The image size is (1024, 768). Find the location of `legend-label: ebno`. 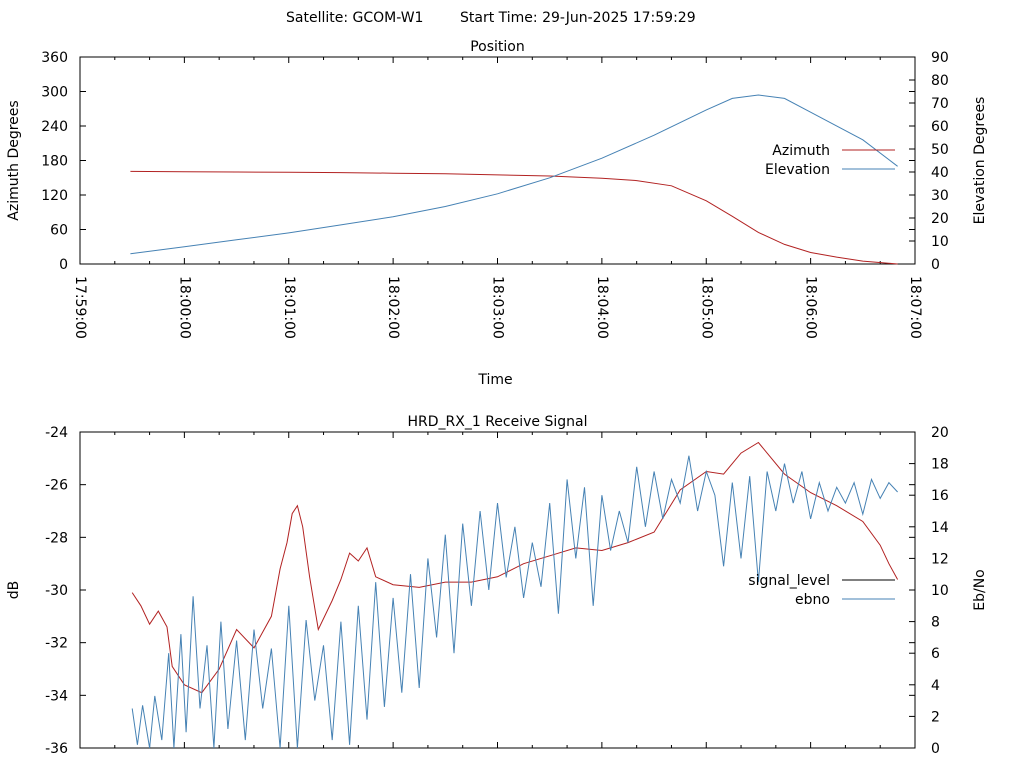

legend-label: ebno is located at coordinates (812, 600).